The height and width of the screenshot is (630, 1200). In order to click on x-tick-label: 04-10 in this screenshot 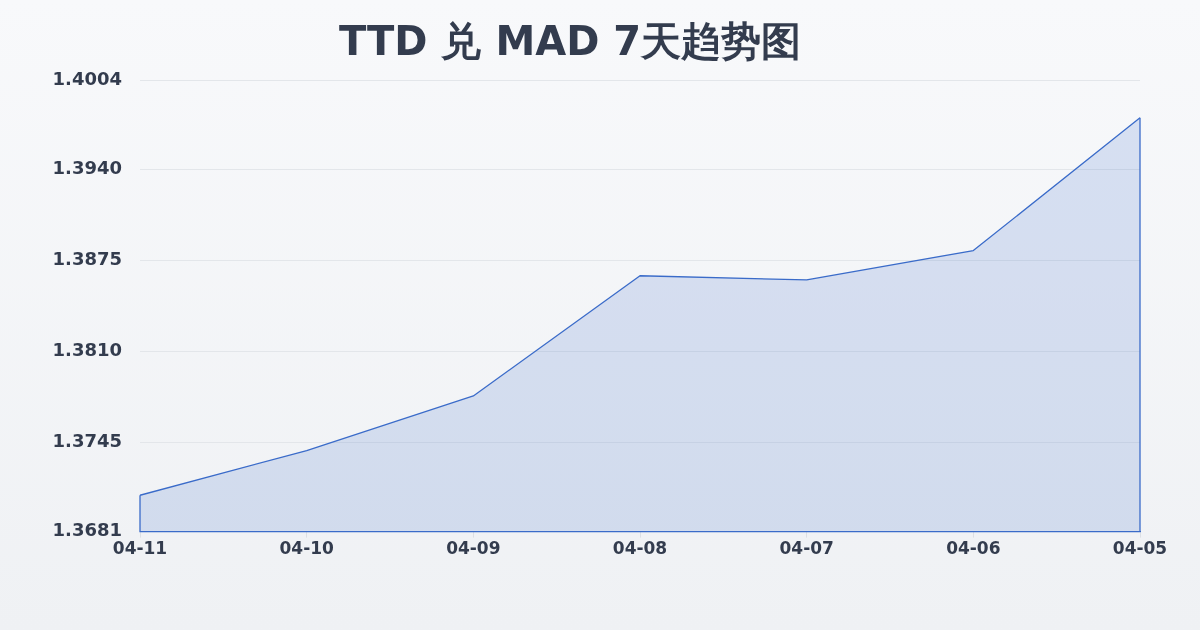, I will do `click(307, 548)`.